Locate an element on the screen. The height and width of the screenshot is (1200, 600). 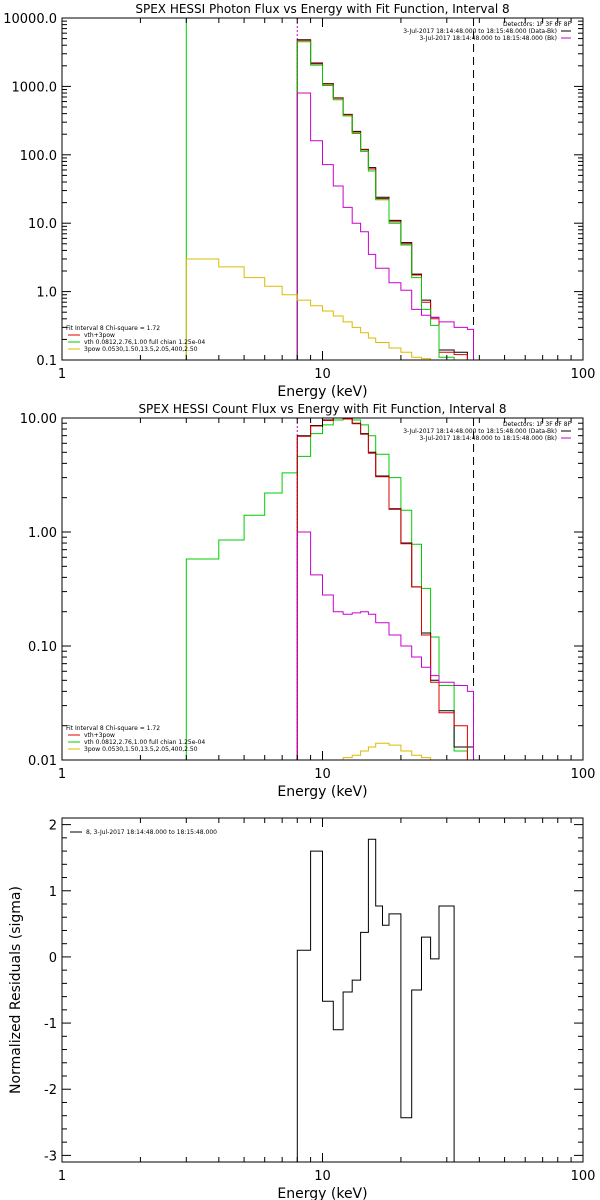
y-tick-label: -1 is located at coordinates (50, 1024).